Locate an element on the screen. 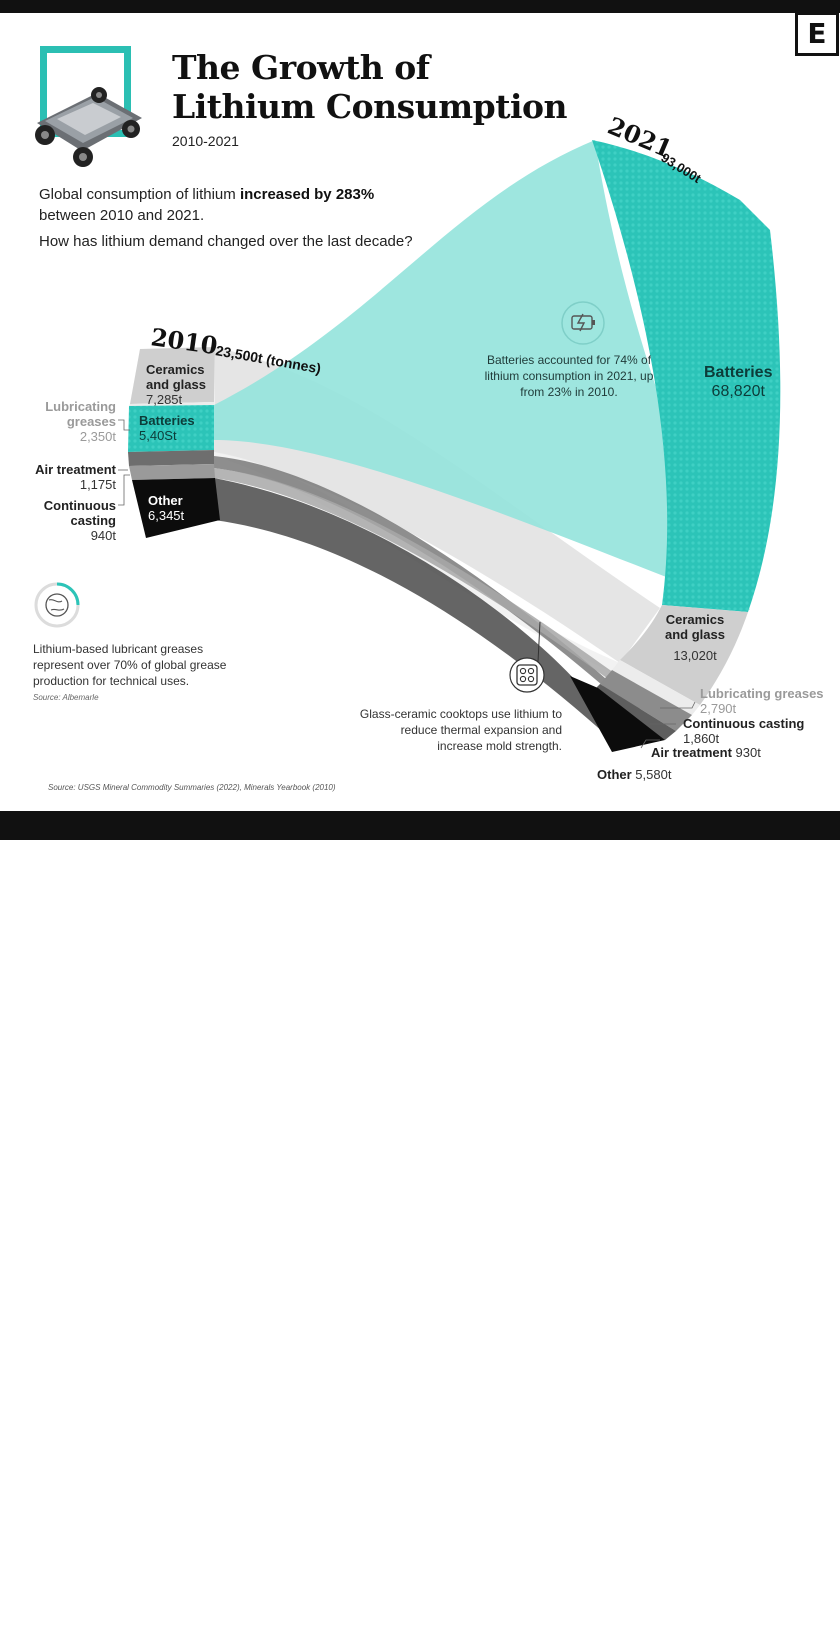 This screenshot has width=840, height=1648. arc-2010-other is located at coordinates (176, 508).